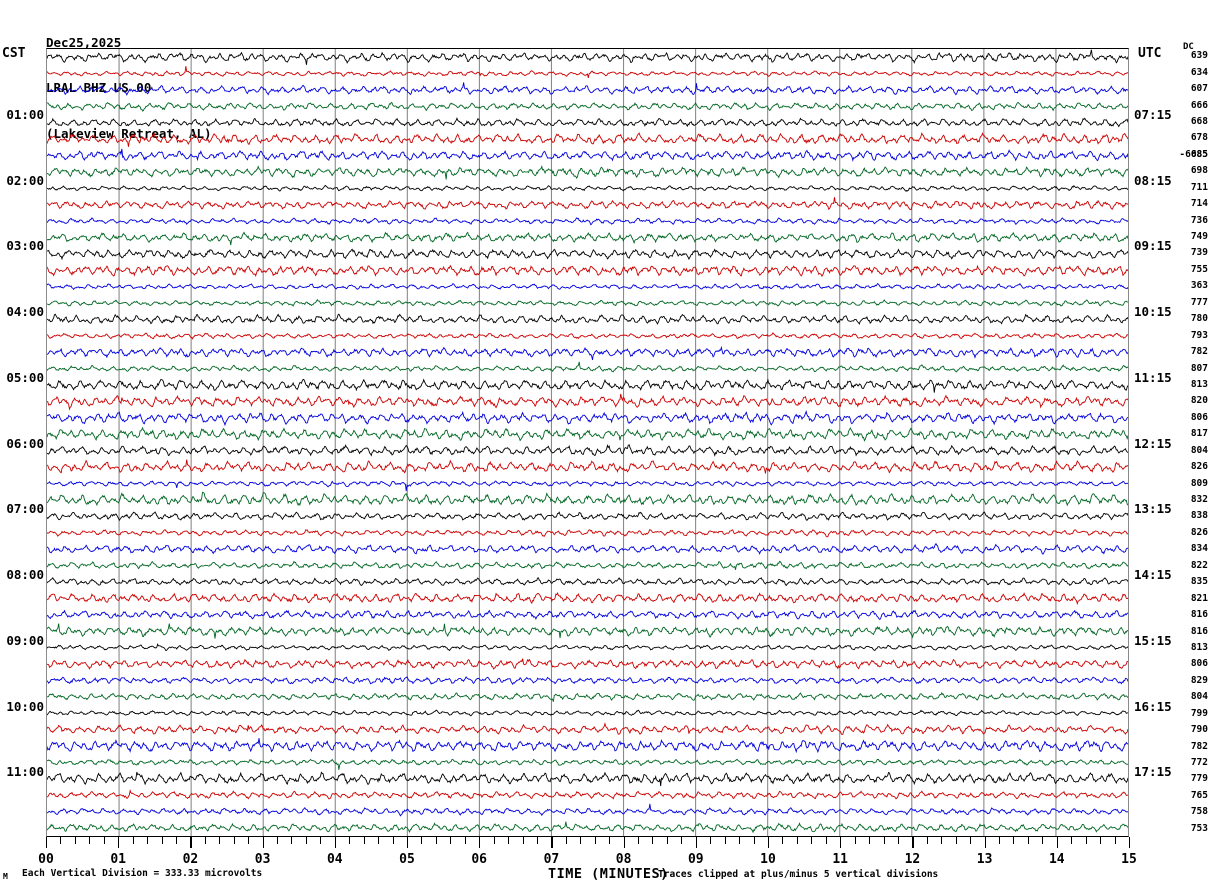  I want to click on dc-value: 363, so click(1199, 286).